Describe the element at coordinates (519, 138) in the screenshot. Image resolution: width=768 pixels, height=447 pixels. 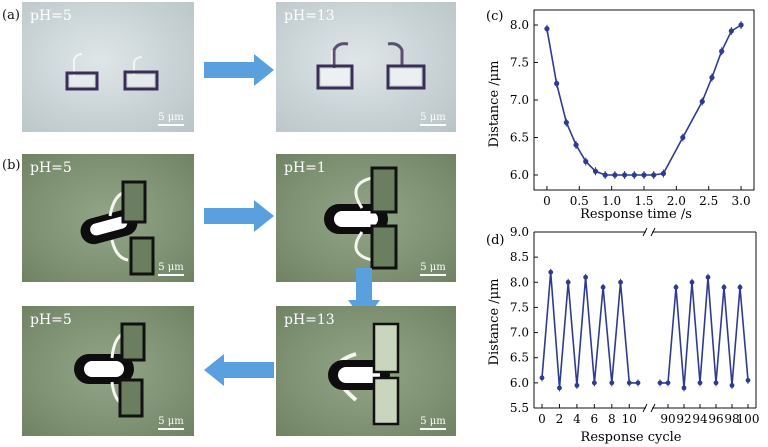
I see `chart-c-ytick-label: 6.5` at that location.